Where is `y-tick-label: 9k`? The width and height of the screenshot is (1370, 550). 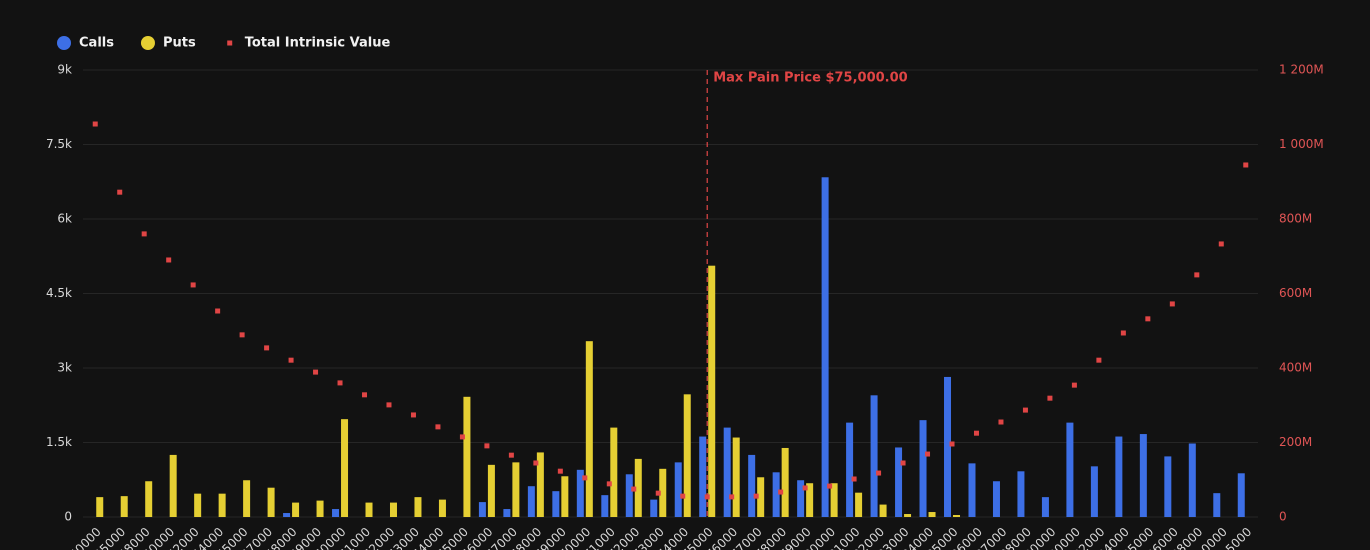 y-tick-label: 9k is located at coordinates (64, 70).